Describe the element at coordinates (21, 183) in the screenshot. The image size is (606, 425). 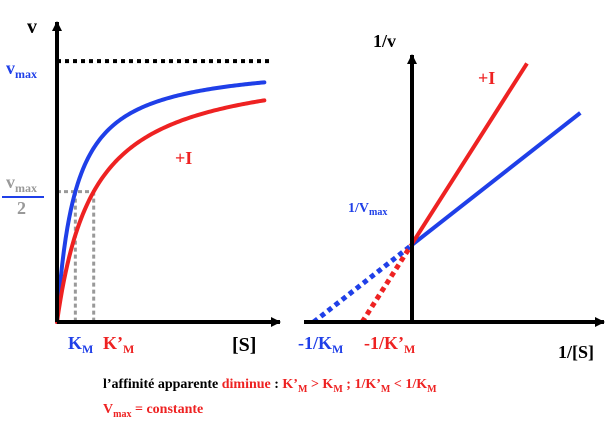
I see `svg-text: vmax` at that location.